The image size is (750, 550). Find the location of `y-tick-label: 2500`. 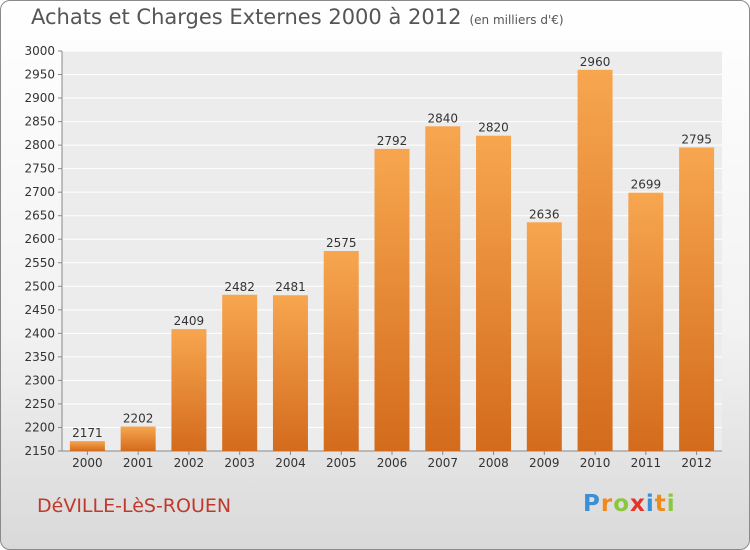

y-tick-label: 2500 is located at coordinates (39, 286).